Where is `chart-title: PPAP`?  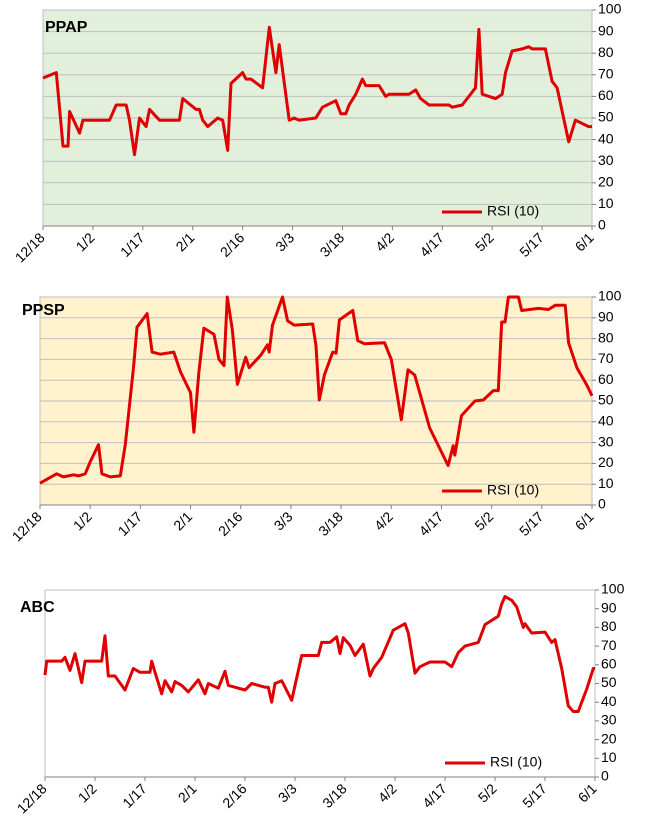
chart-title: PPAP is located at coordinates (66, 27).